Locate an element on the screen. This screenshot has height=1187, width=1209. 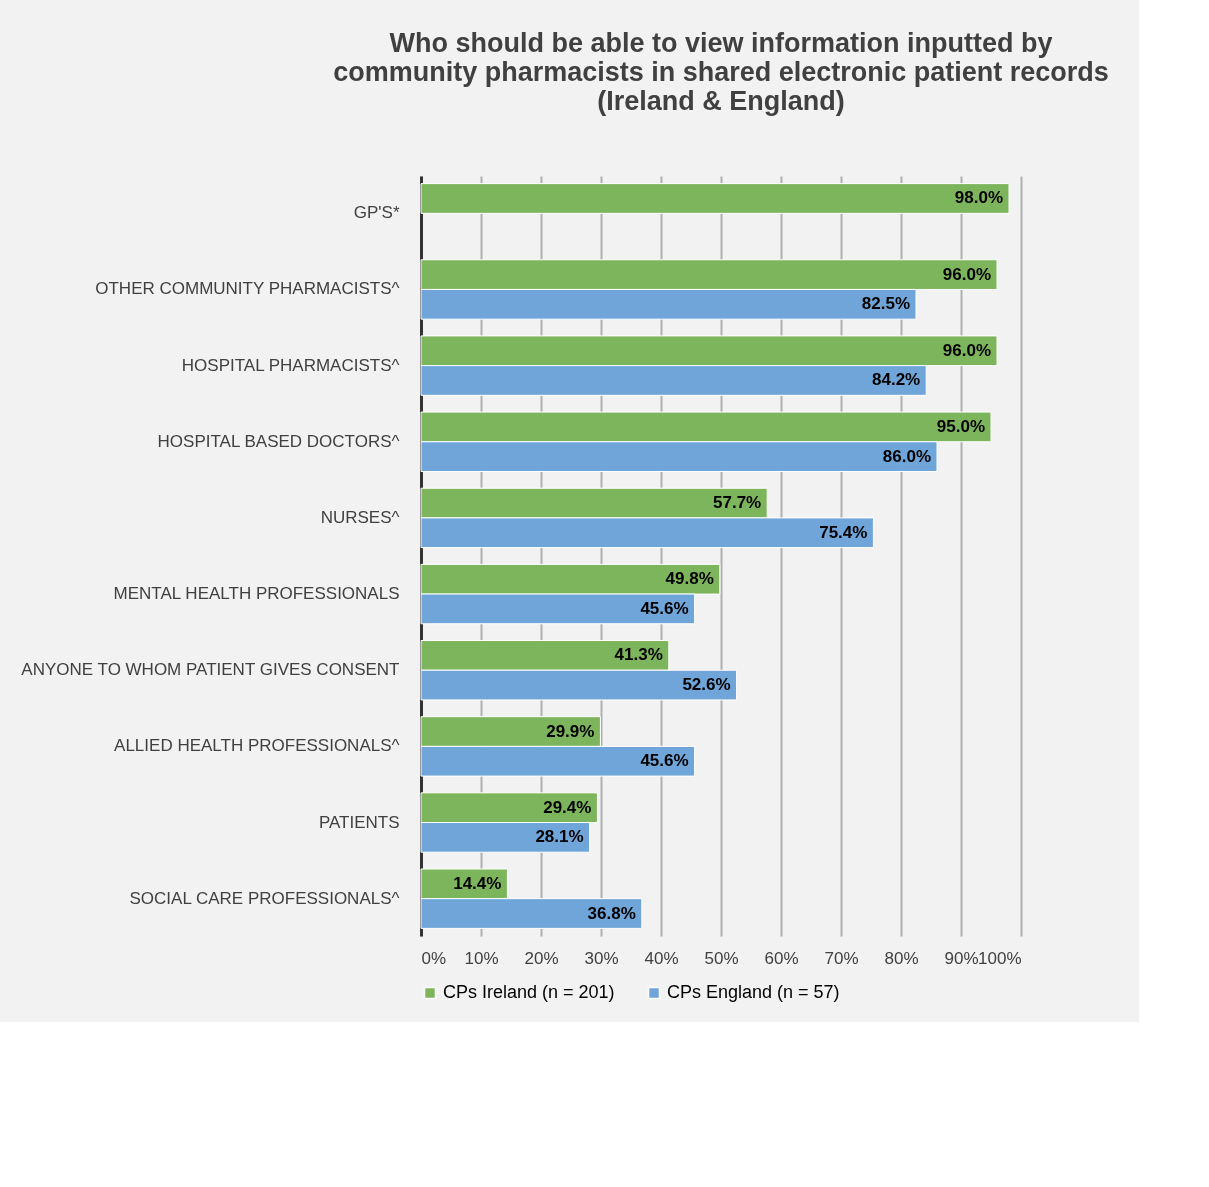
data-label: 28.1% is located at coordinates (559, 837).